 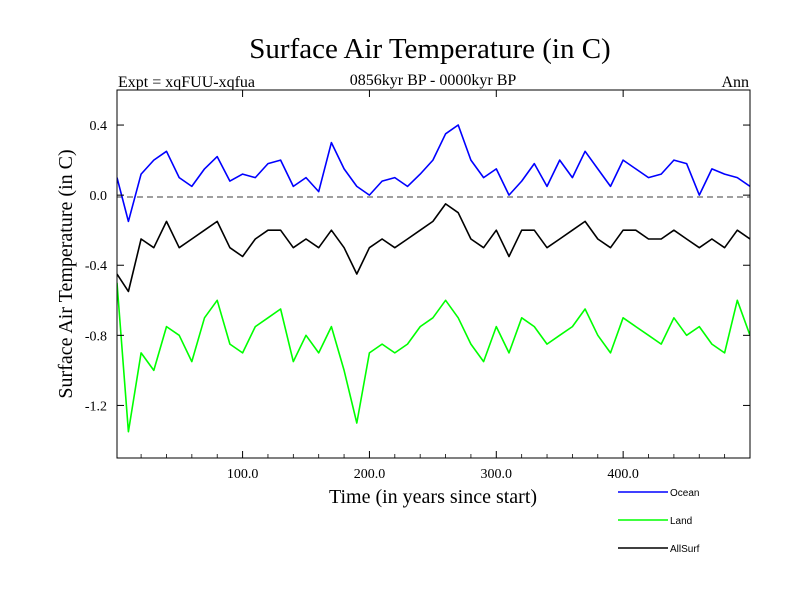 What do you see at coordinates (681, 521) in the screenshot?
I see `legend-label-land: Land` at bounding box center [681, 521].